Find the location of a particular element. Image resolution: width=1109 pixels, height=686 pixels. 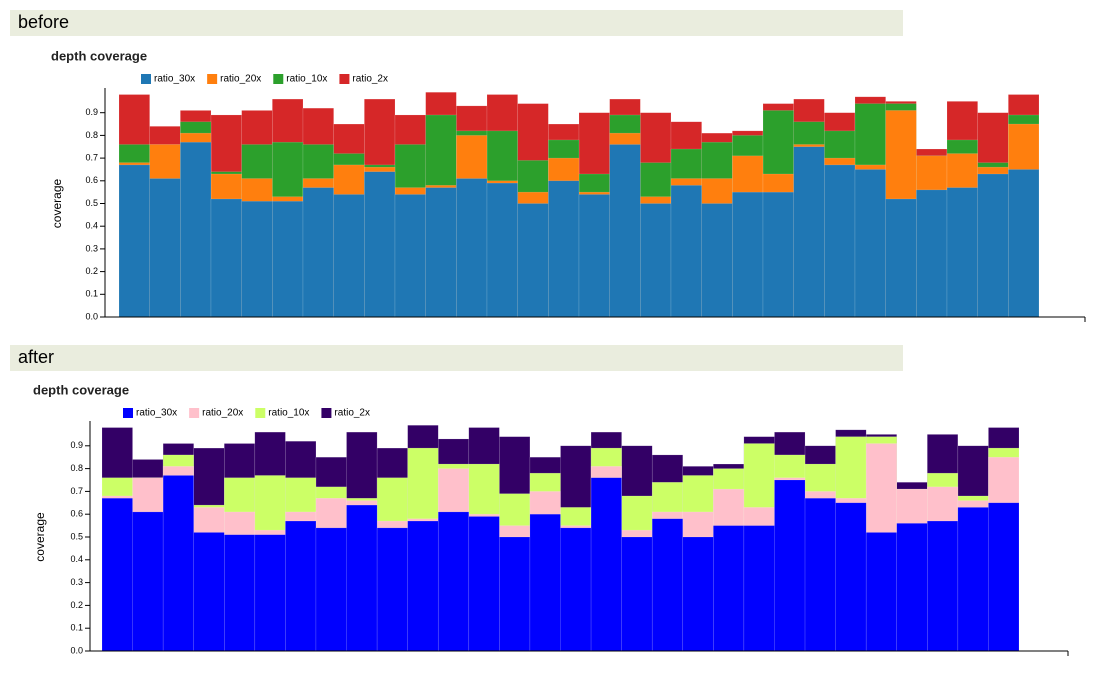

section-label: after is located at coordinates (36, 357).